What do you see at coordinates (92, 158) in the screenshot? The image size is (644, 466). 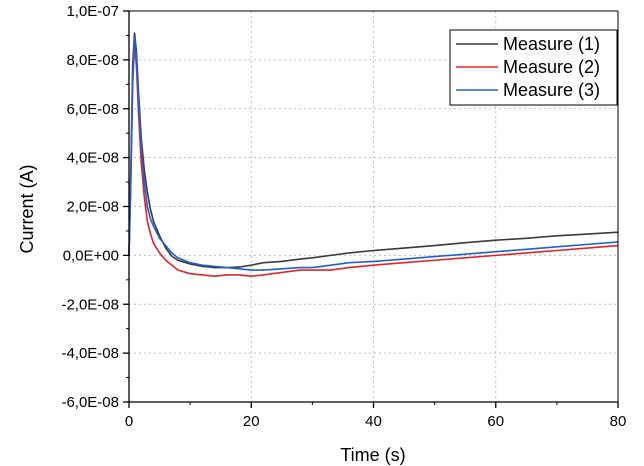 I see `y-tick-label-3: 4,0E-08` at bounding box center [92, 158].